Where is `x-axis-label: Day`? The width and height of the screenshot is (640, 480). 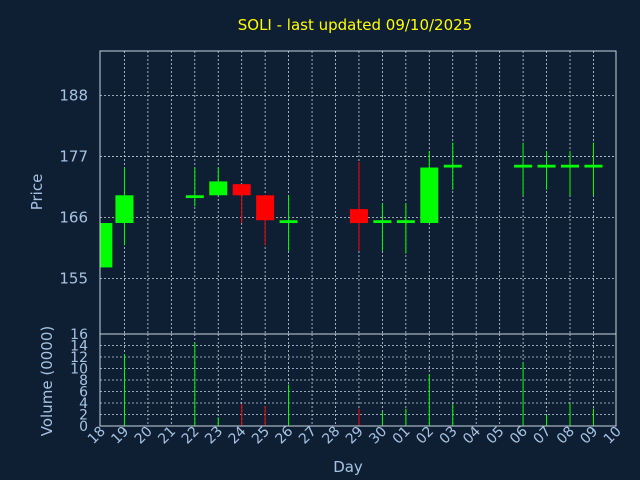
x-axis-label: Day is located at coordinates (348, 467).